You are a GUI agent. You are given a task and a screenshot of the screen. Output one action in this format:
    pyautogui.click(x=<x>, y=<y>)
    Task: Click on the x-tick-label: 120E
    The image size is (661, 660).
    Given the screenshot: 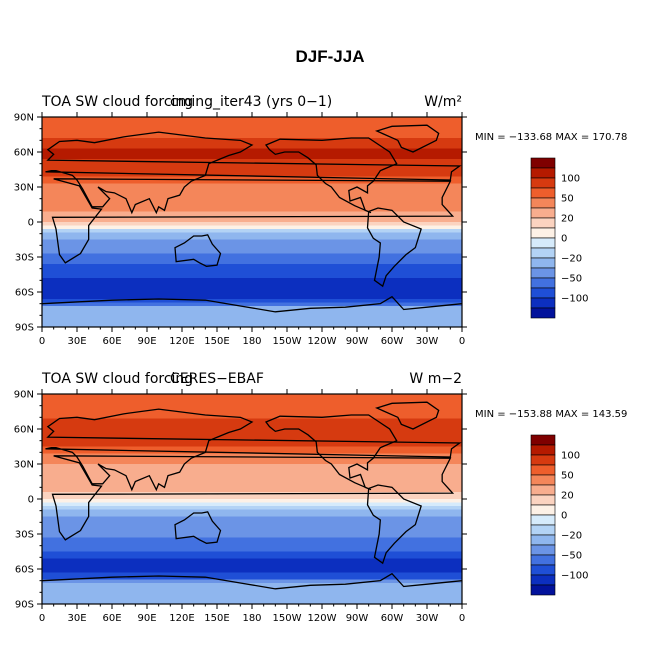 What is the action you would take?
    pyautogui.click(x=181, y=341)
    